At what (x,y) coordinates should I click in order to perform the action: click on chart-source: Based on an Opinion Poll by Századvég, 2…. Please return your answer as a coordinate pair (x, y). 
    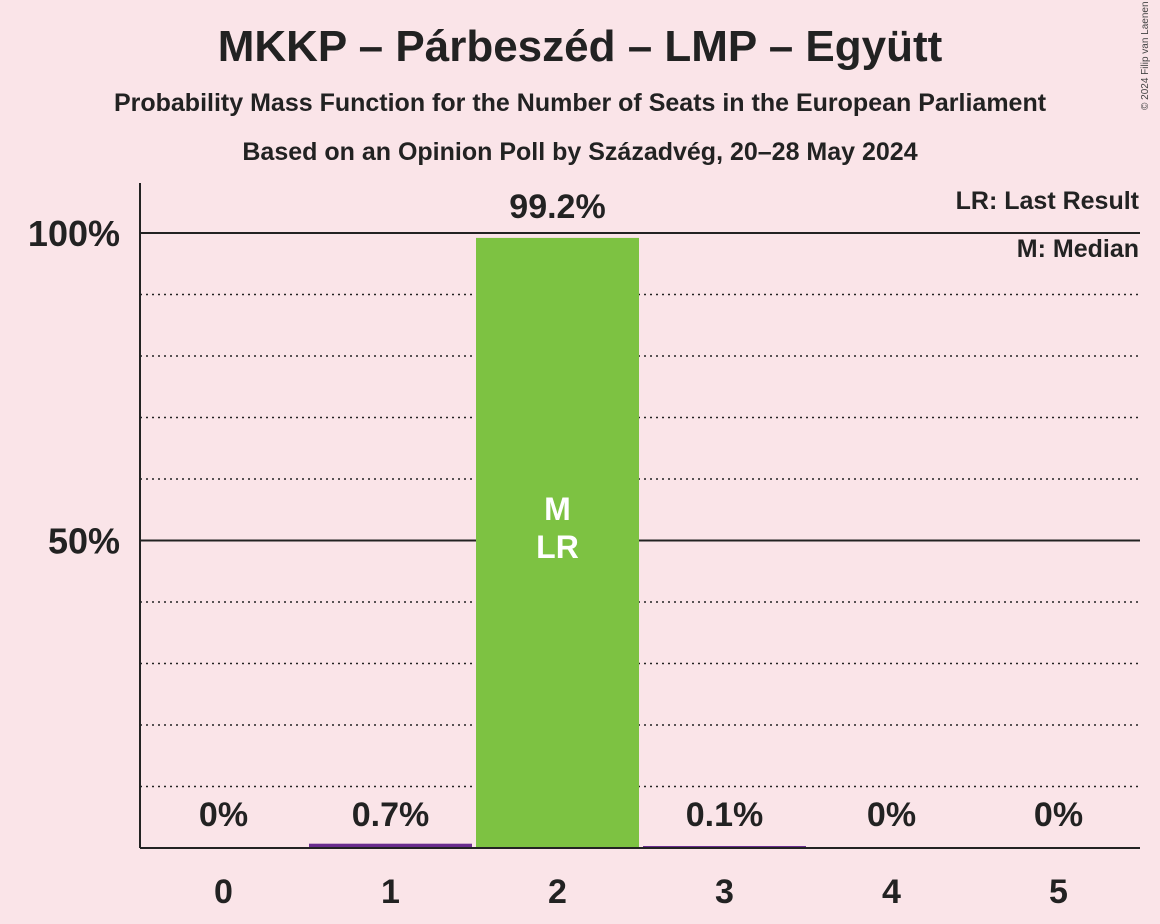
    Looking at the image, I should click on (580, 152).